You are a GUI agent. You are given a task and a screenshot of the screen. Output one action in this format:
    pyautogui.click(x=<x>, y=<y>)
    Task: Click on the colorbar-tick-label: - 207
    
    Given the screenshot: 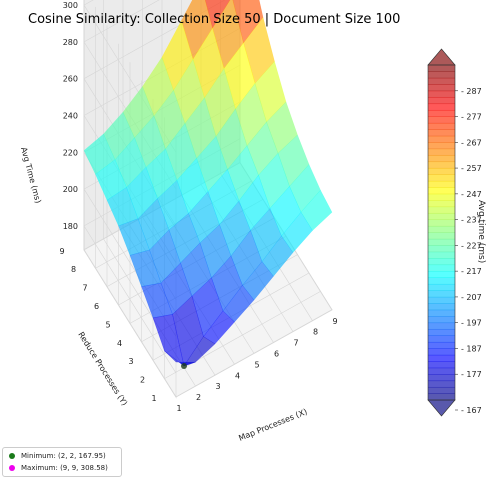 What is the action you would take?
    pyautogui.click(x=471, y=297)
    